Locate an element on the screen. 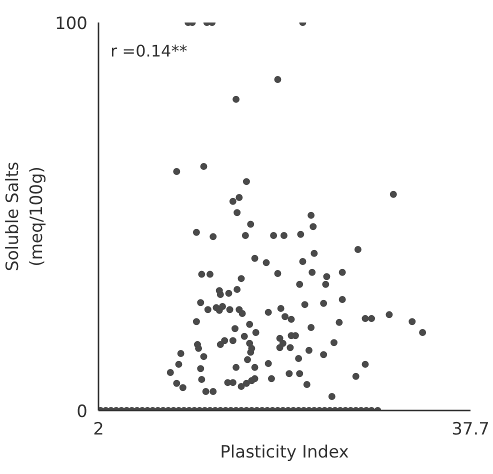  y-axis-title: Soluble Salts (meq/100g) is located at coordinates (25, 217).